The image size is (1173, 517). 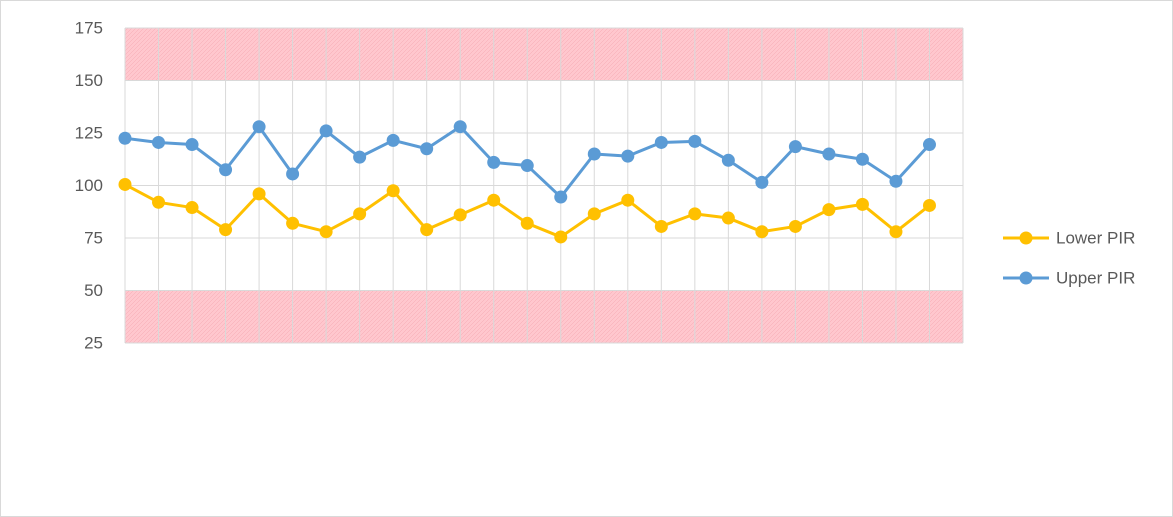 What do you see at coordinates (89, 27) in the screenshot?
I see `y-tick-label: 175` at bounding box center [89, 27].